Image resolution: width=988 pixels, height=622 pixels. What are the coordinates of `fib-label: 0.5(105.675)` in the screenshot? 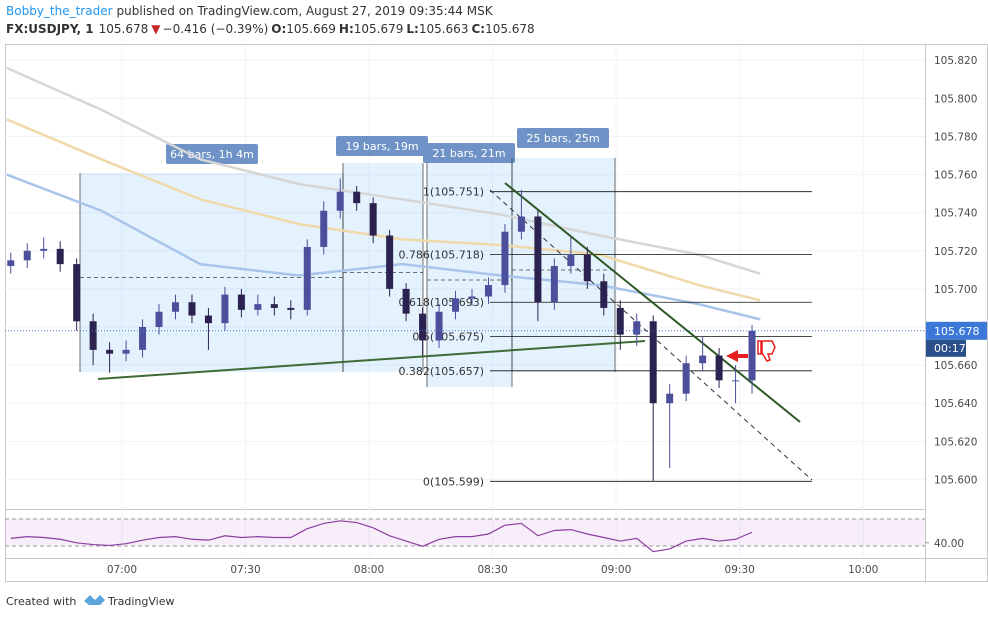 It's located at (448, 337).